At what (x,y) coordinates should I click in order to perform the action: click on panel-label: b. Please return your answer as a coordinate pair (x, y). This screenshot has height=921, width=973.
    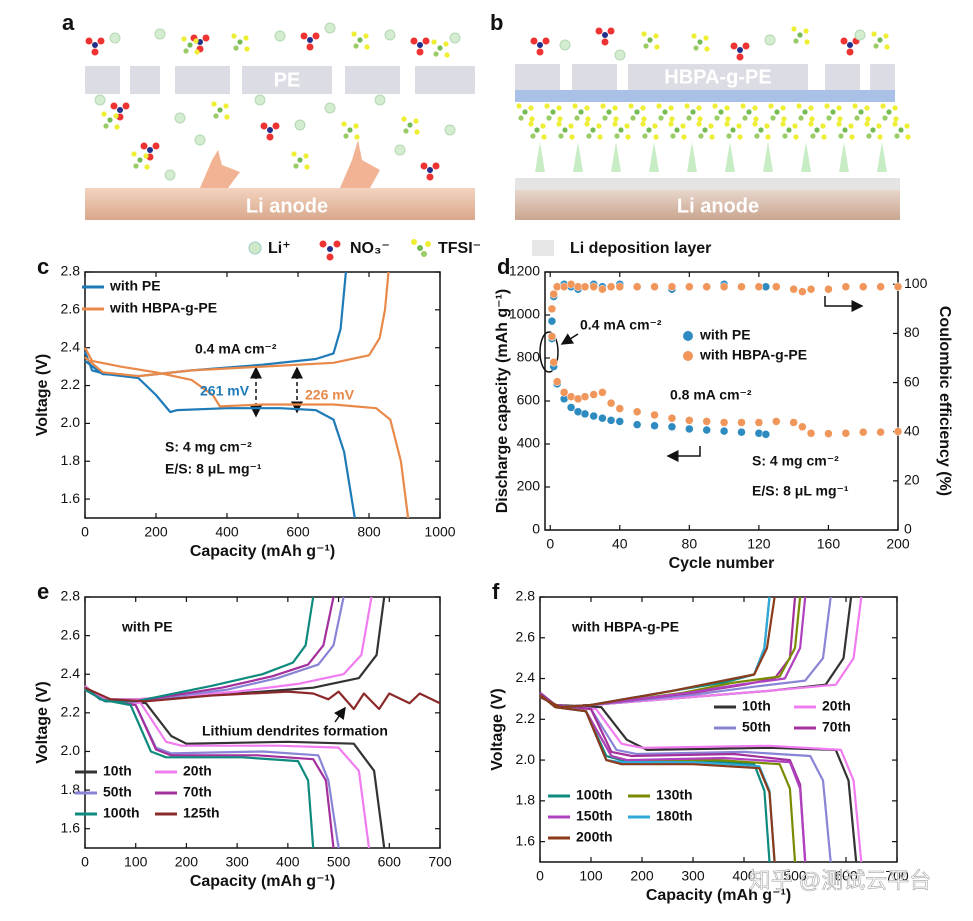
    Looking at the image, I should click on (496, 22).